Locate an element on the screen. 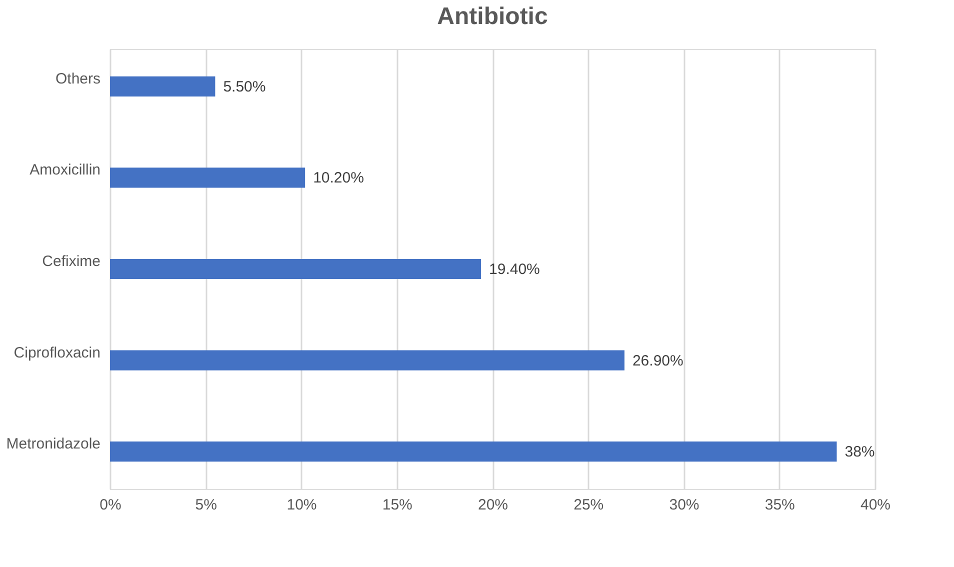  data-label: 10.20% is located at coordinates (338, 178).